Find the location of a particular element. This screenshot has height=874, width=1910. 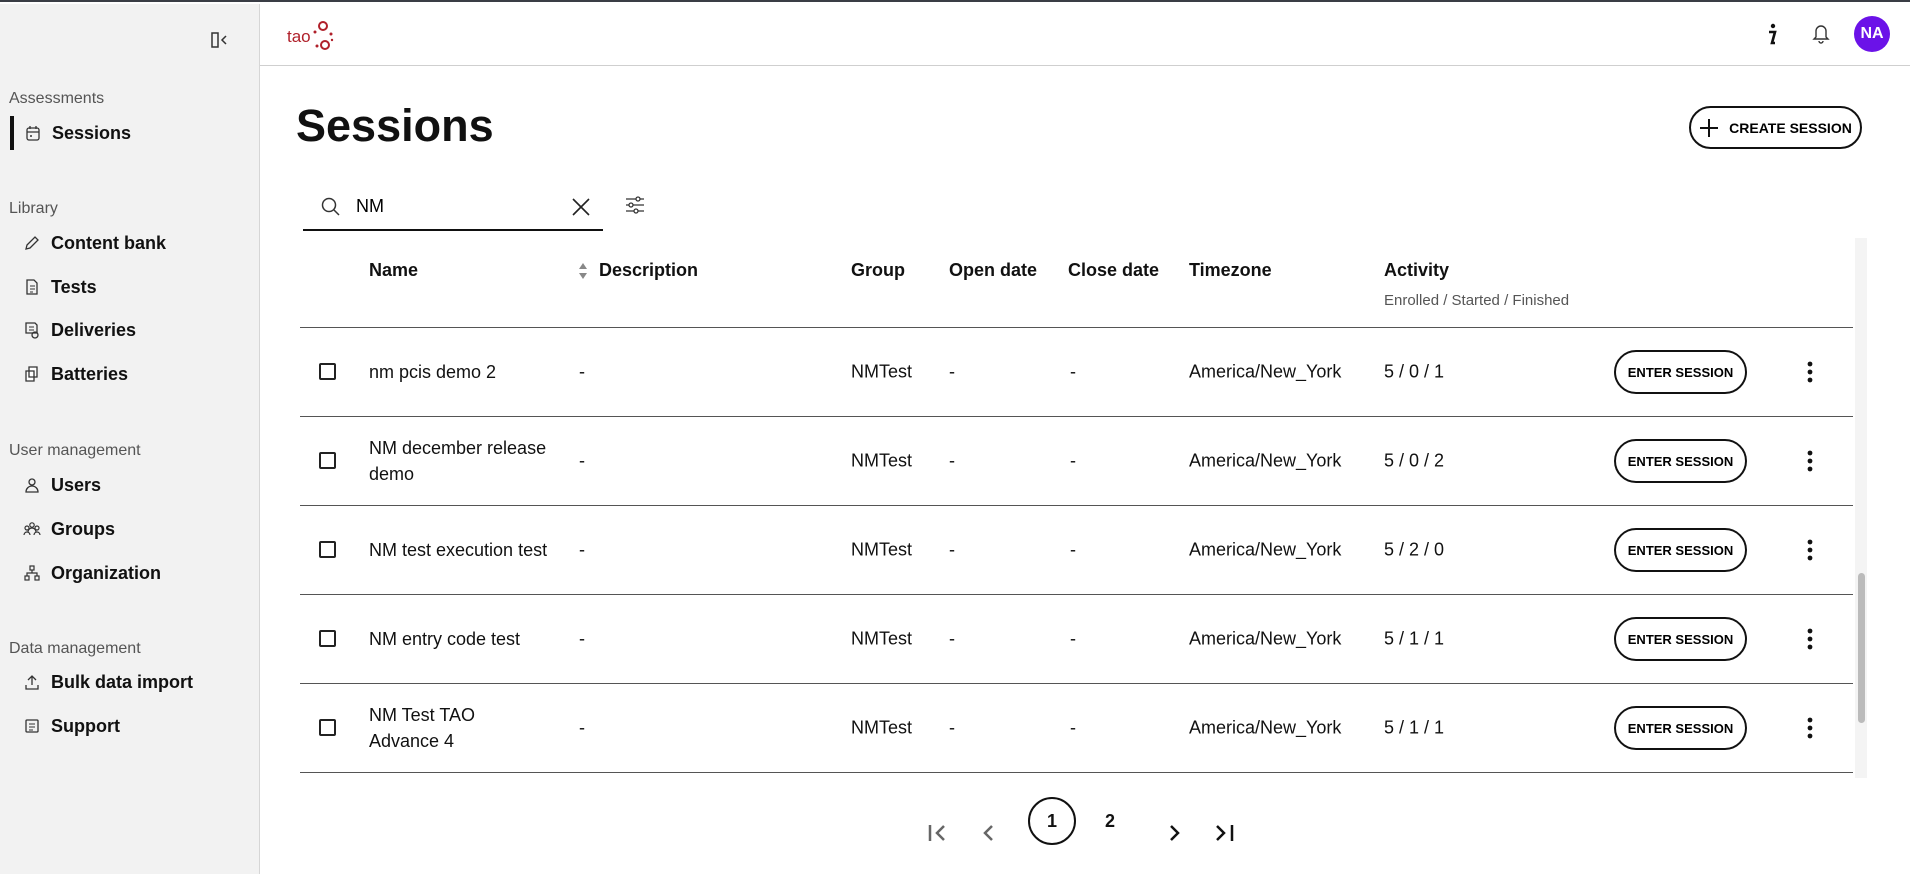

page-title: Sessions is located at coordinates (395, 125).